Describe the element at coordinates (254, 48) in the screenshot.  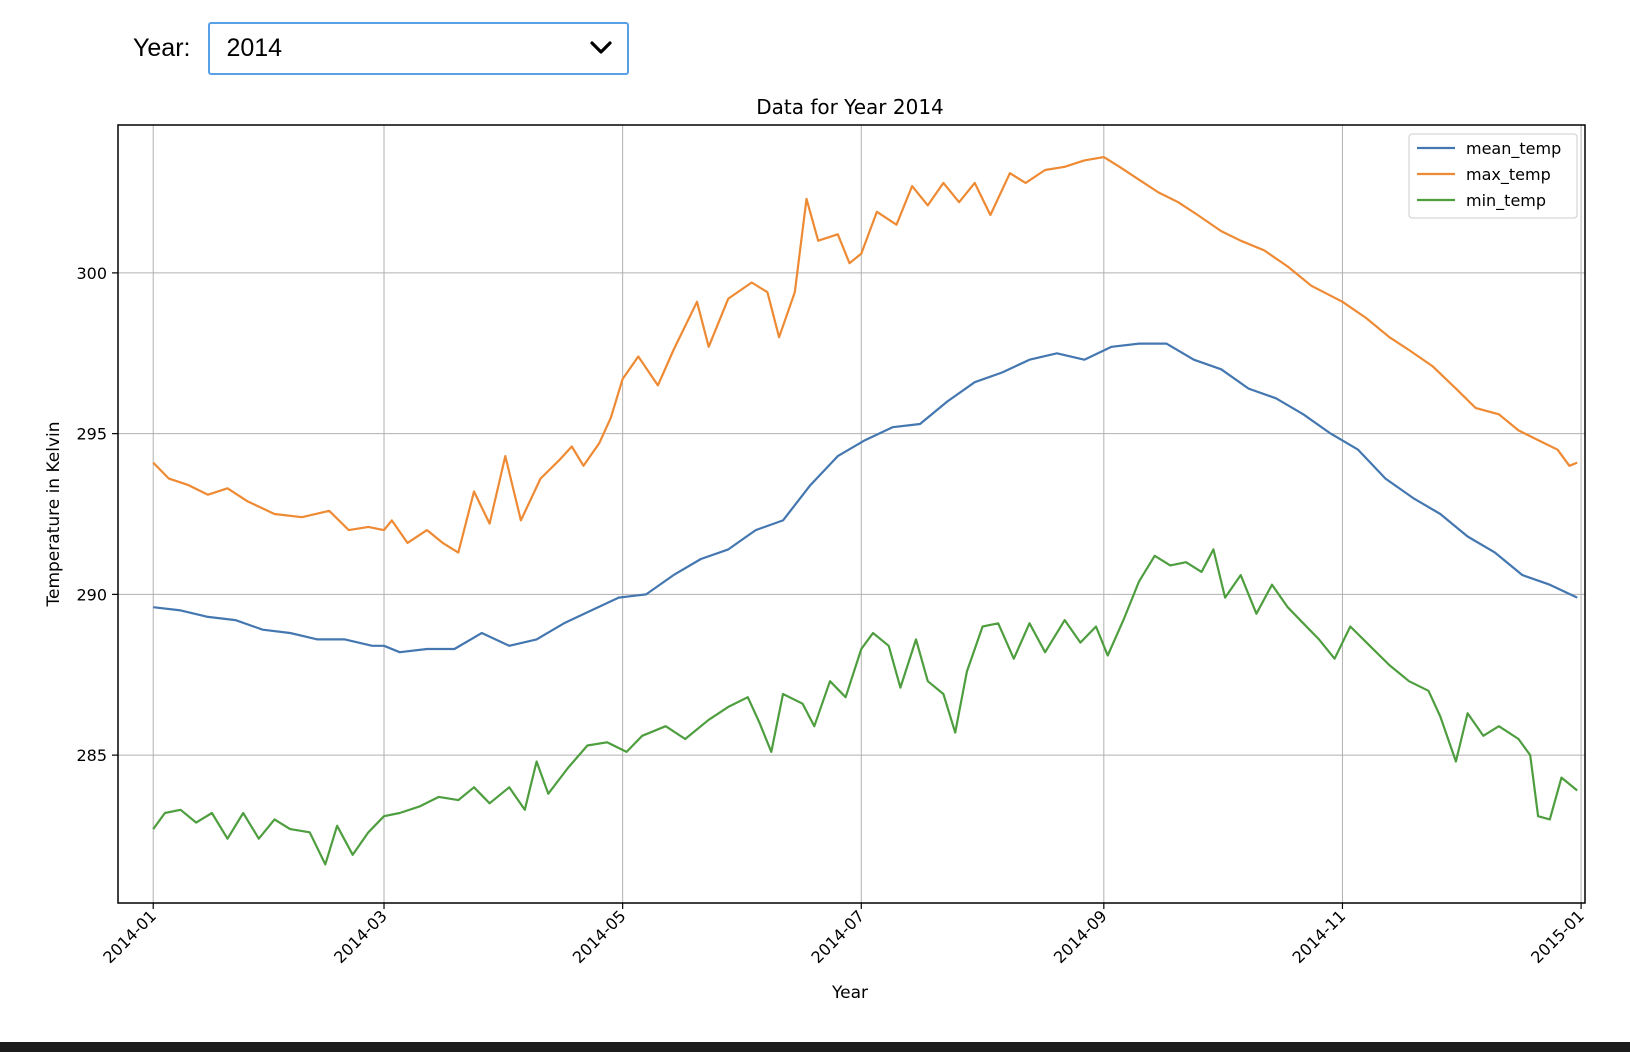
I see `year-select-value: 2014` at that location.